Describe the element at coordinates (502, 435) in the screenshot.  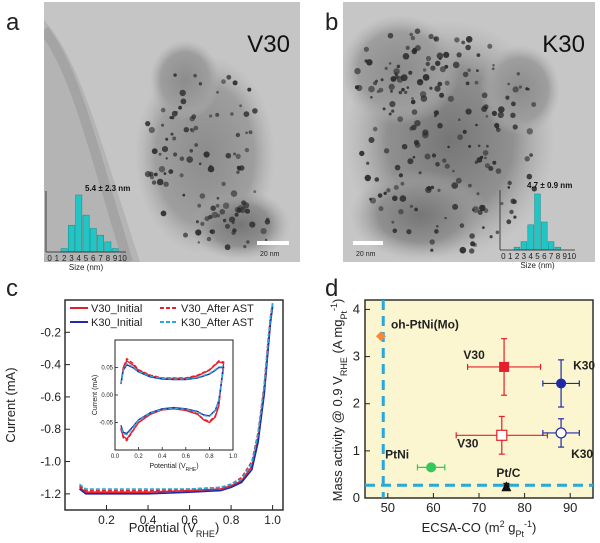
I see `point-v30` at that location.